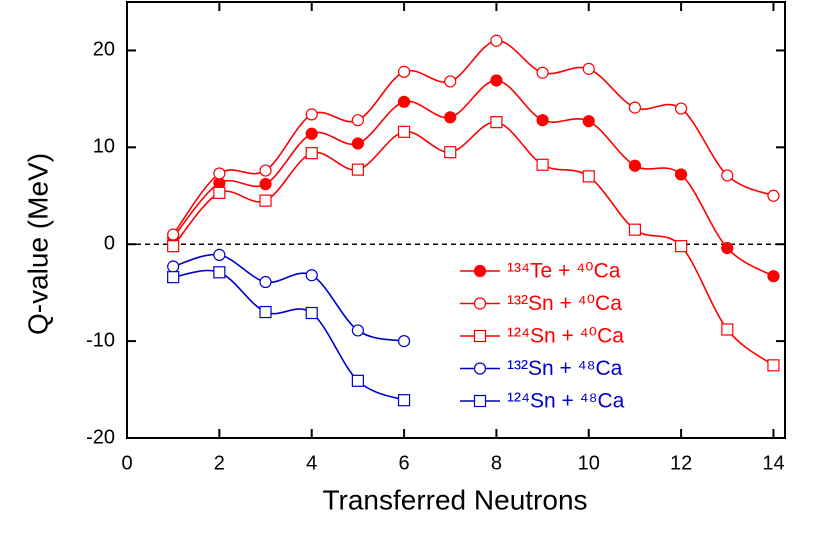 This screenshot has width=823, height=538. I want to click on legend-label: ¹³²Sn + ⁴⁰Ca, so click(564, 303).